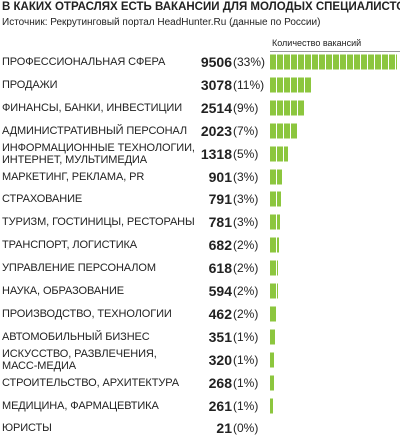 The width and height of the screenshot is (400, 436). I want to click on value-label: 901, so click(220, 176).